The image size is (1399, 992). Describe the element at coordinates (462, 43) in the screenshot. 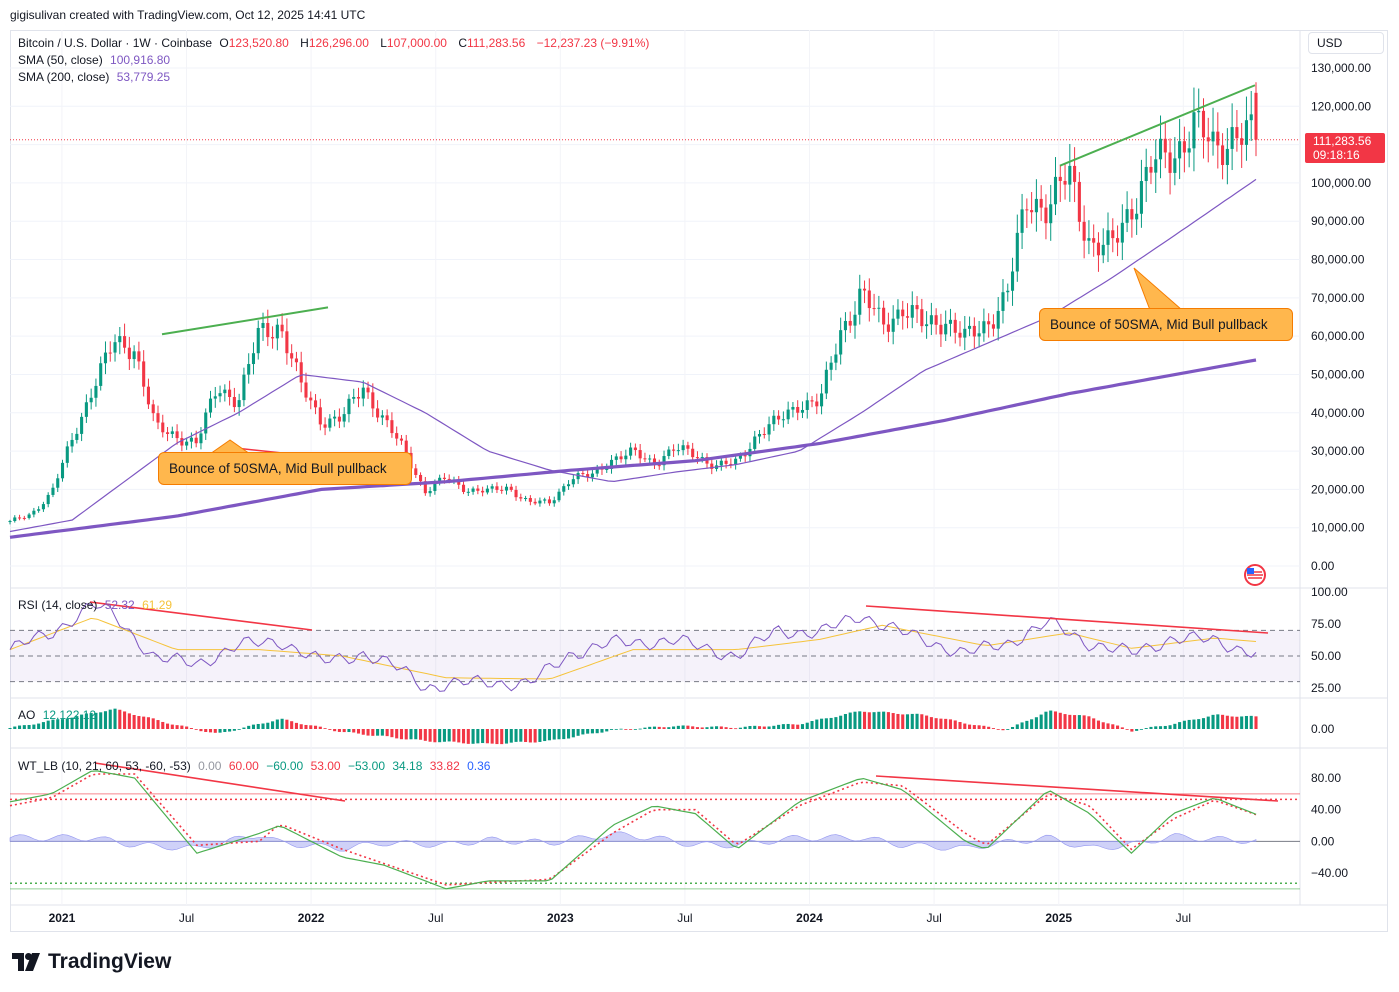

I see `close-label: C` at that location.